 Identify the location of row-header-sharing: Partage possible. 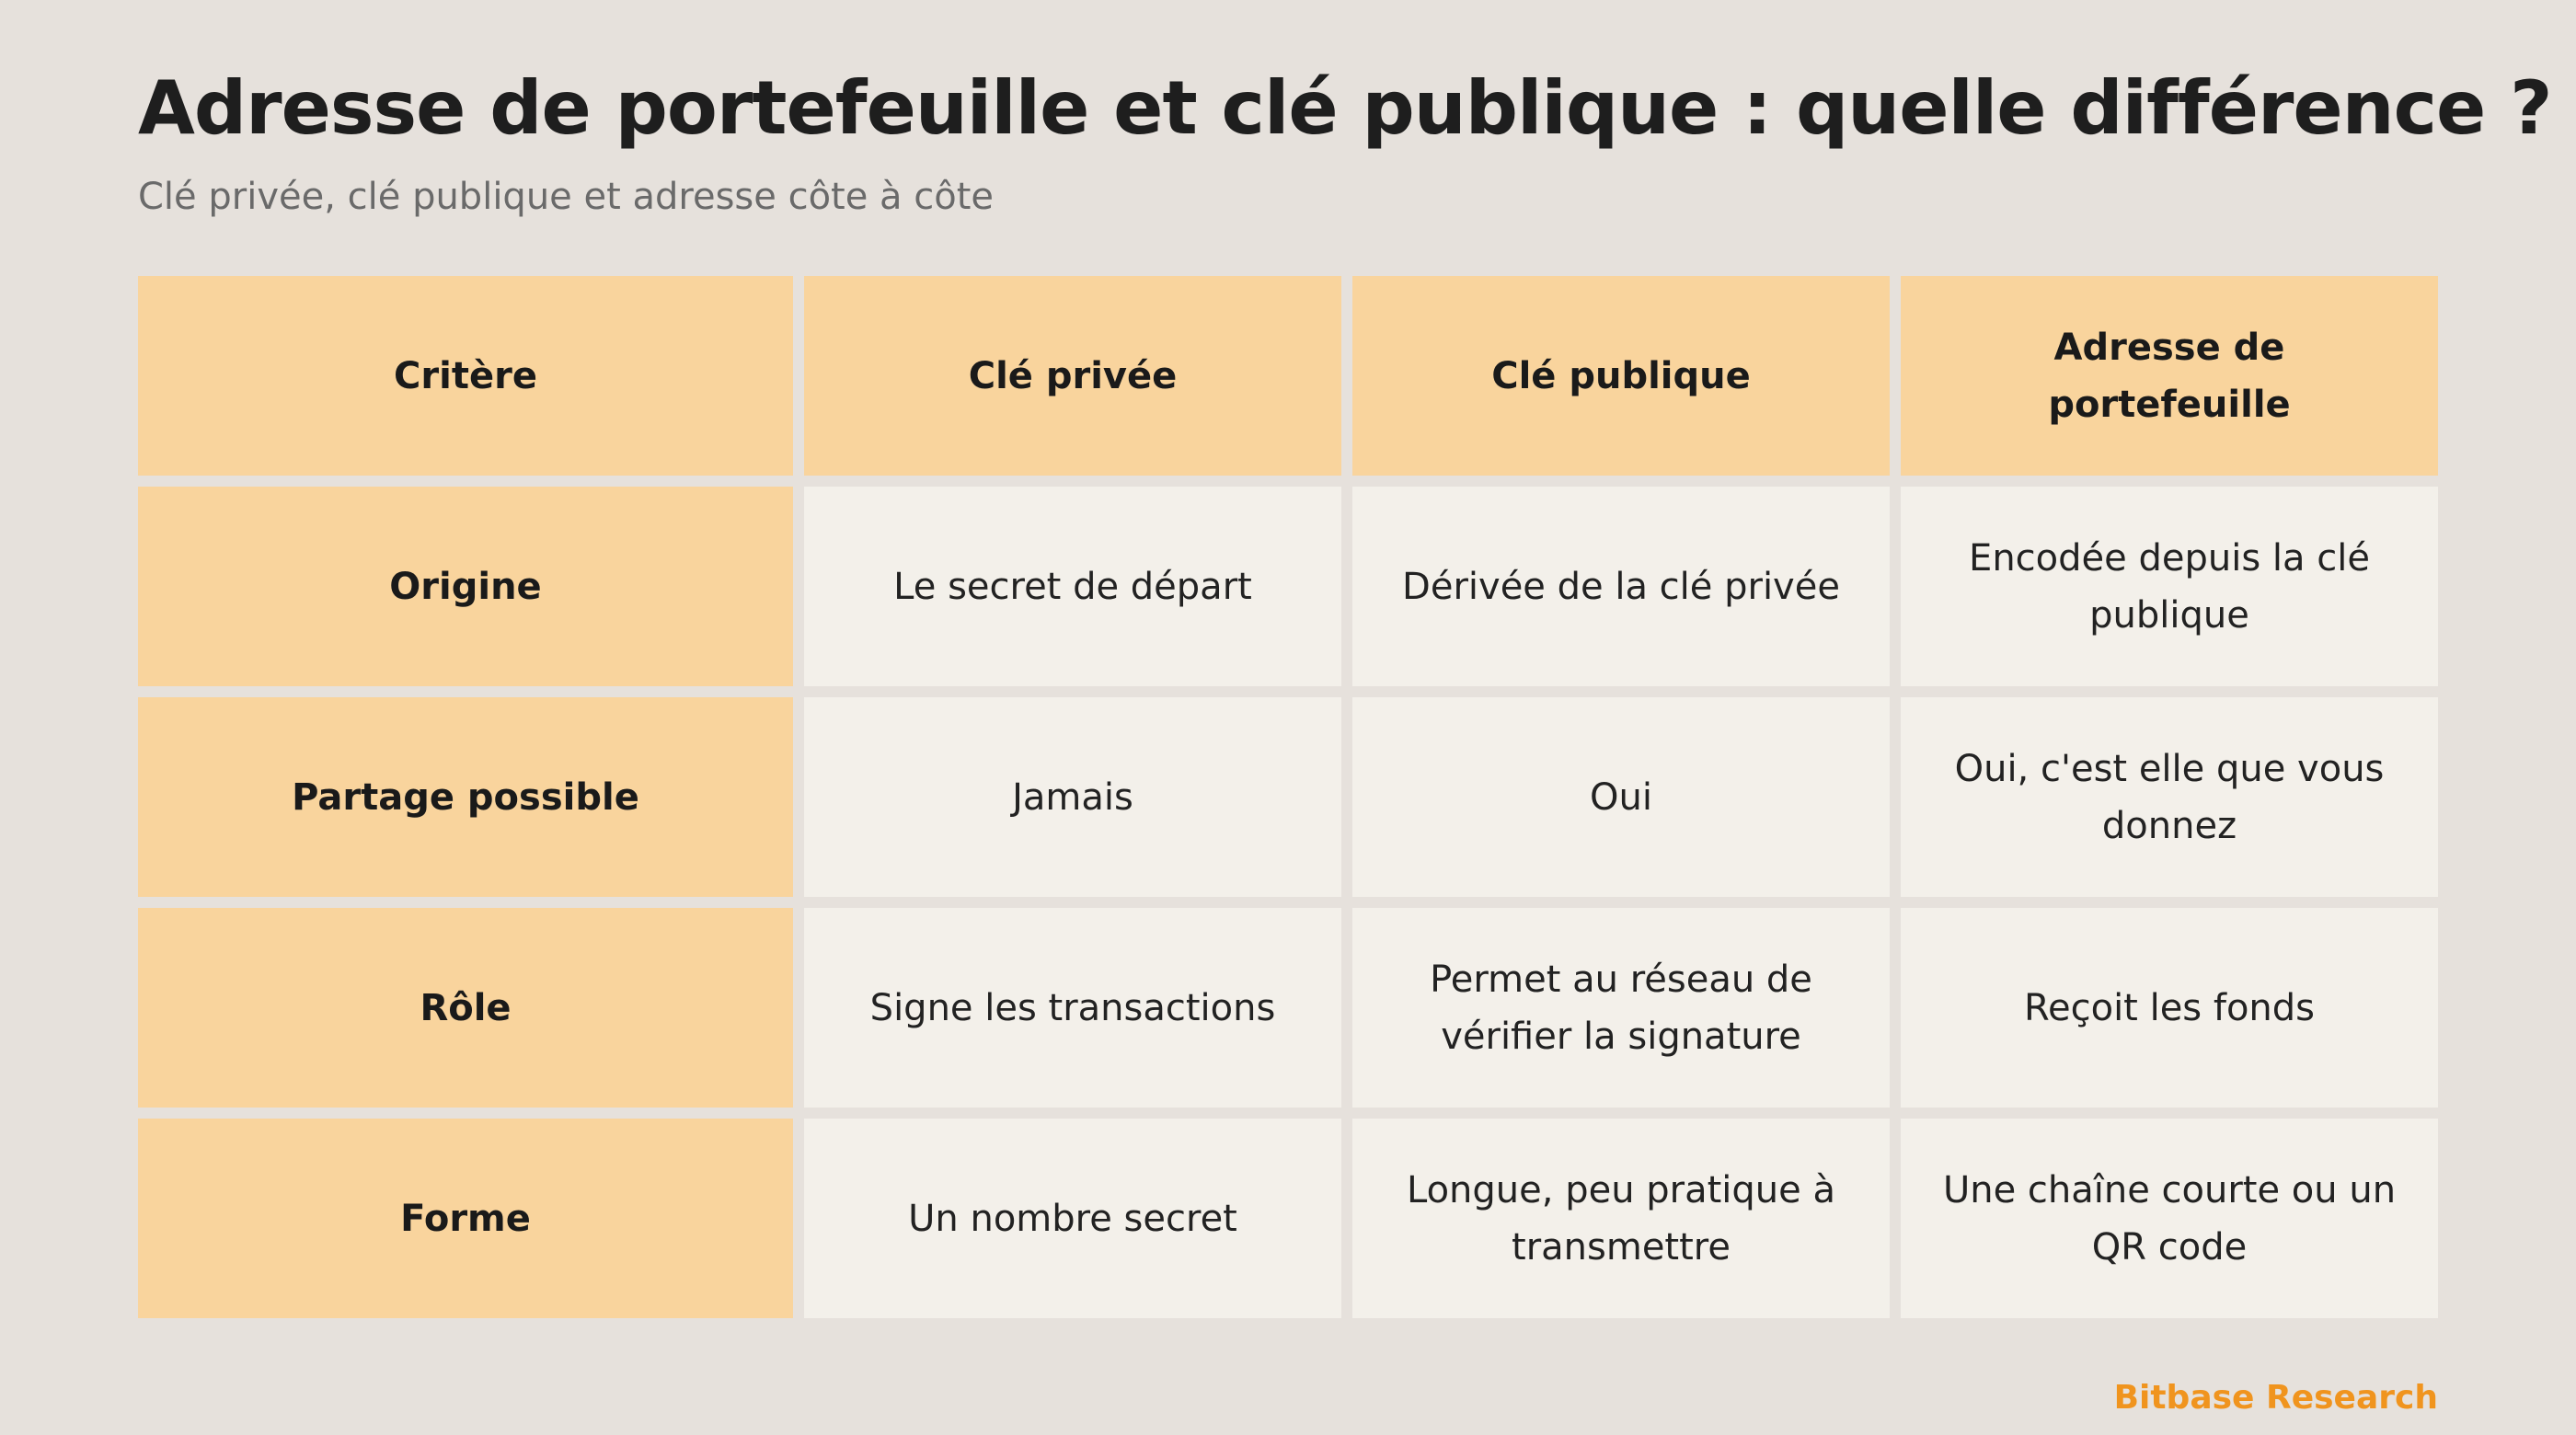
(465, 797).